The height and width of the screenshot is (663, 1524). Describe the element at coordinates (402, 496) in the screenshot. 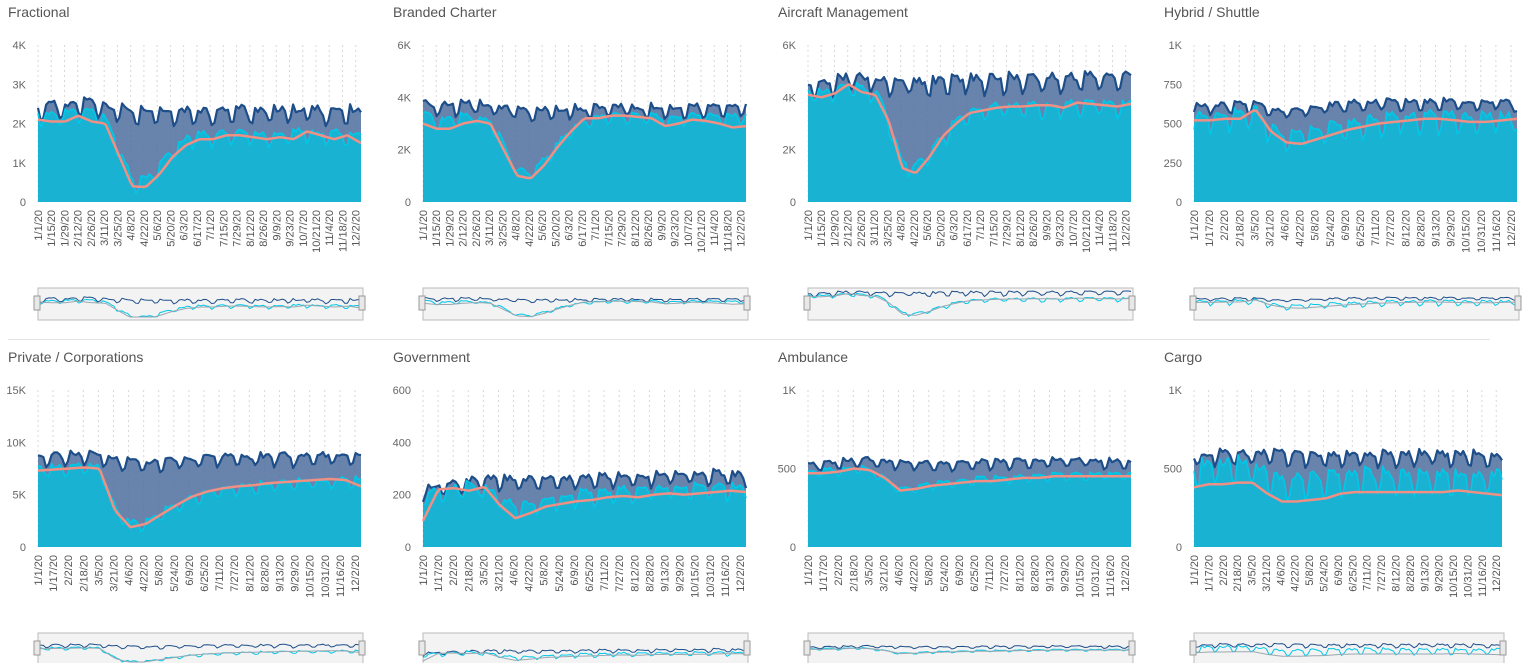

I see `y-tick-label: 200` at that location.